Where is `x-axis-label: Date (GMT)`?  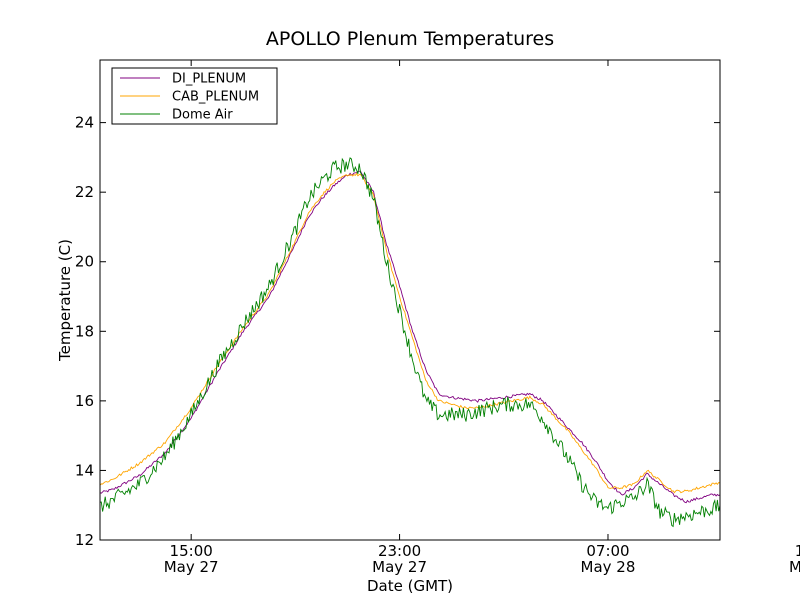 x-axis-label: Date (GMT) is located at coordinates (410, 586).